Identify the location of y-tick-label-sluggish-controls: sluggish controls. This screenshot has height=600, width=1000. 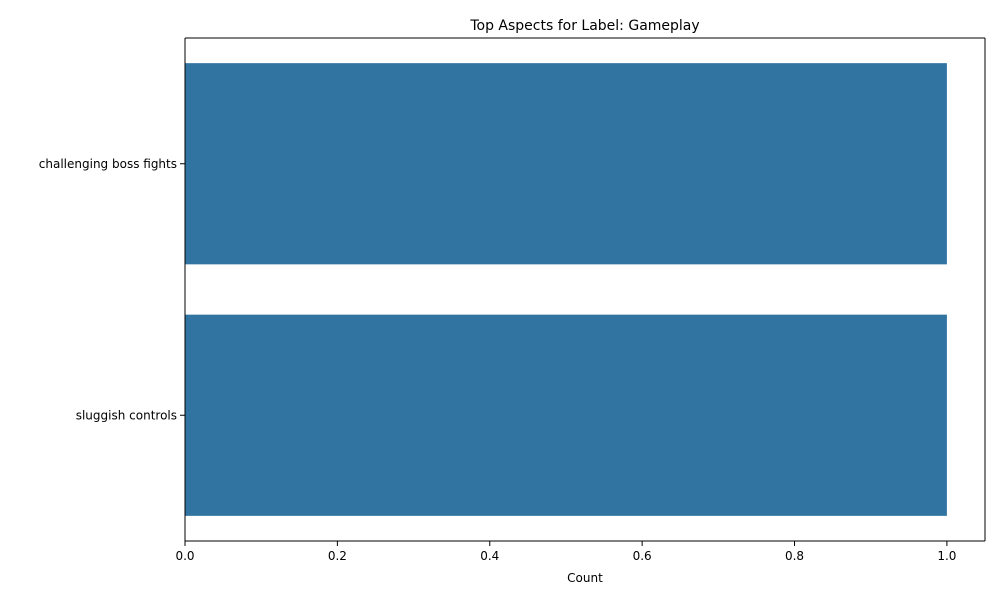
(126, 415).